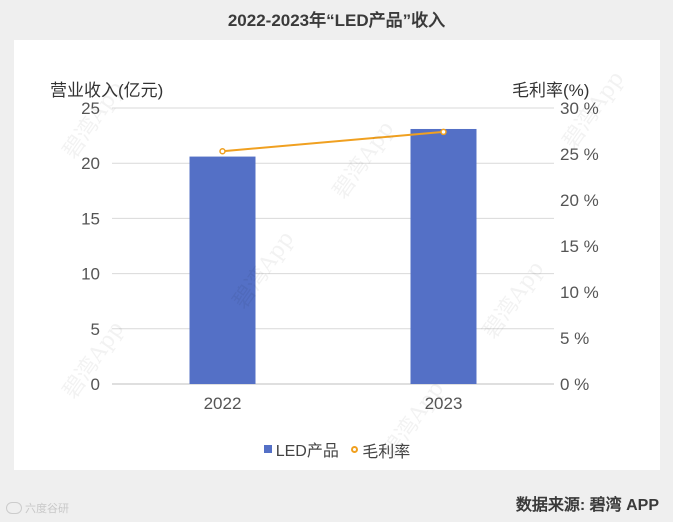 Image resolution: width=673 pixels, height=522 pixels. I want to click on legend: LED产品 毛利率, so click(337, 449).